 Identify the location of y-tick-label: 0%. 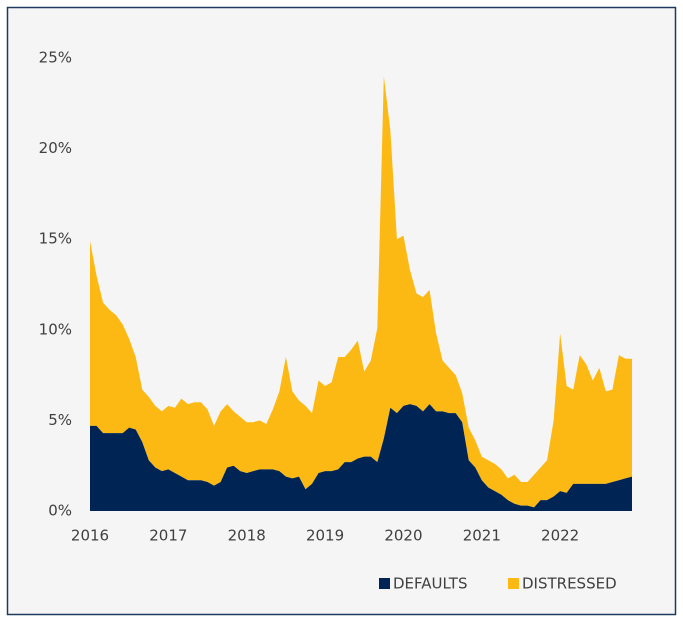
(60, 511).